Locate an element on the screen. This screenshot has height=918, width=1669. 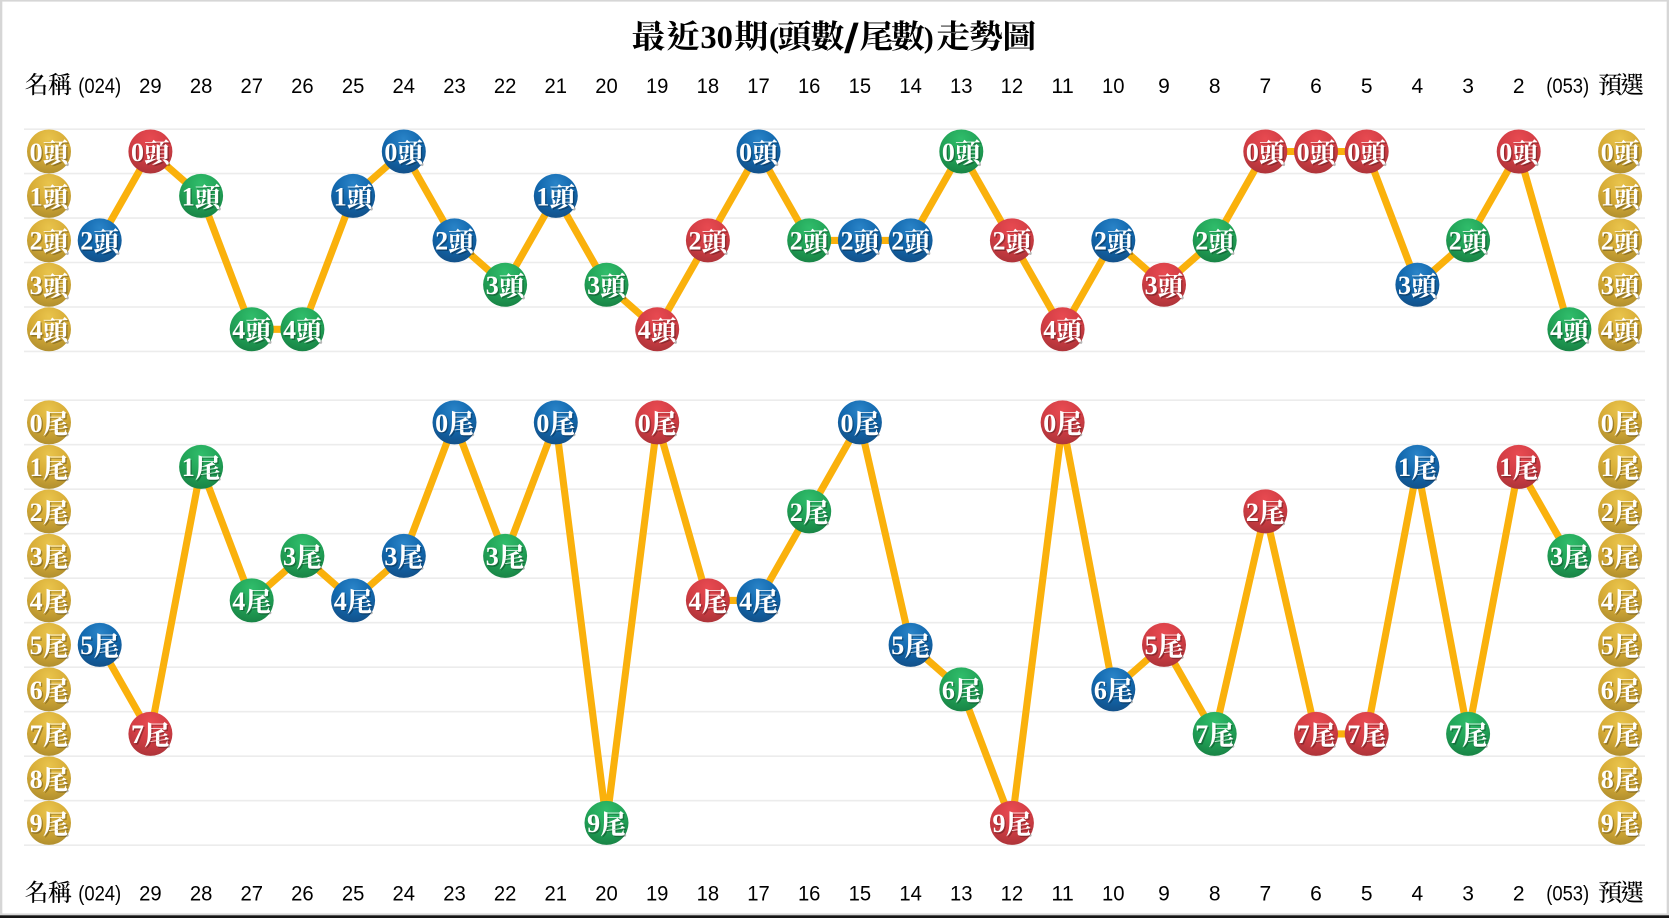
svg-text: 14 is located at coordinates (910, 894).